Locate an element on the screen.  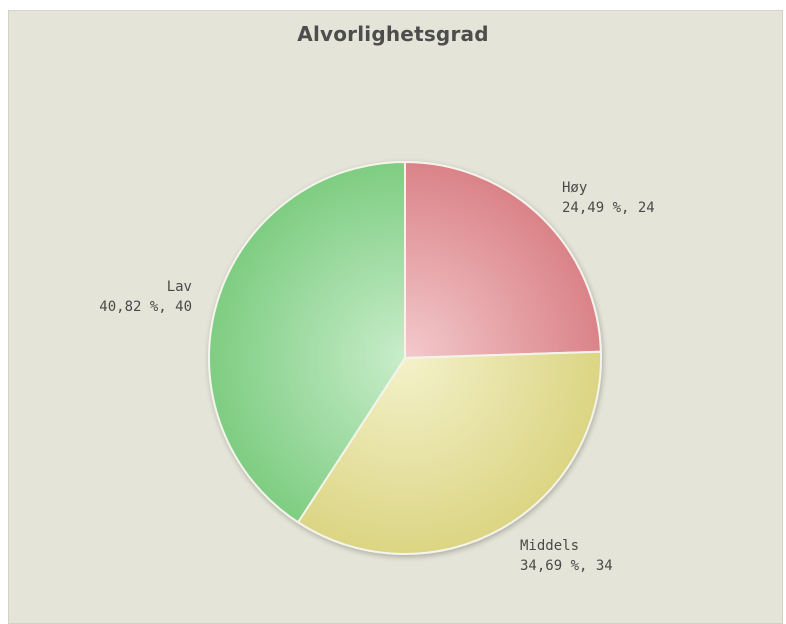
slice-label-name: Høy is located at coordinates (574, 188).